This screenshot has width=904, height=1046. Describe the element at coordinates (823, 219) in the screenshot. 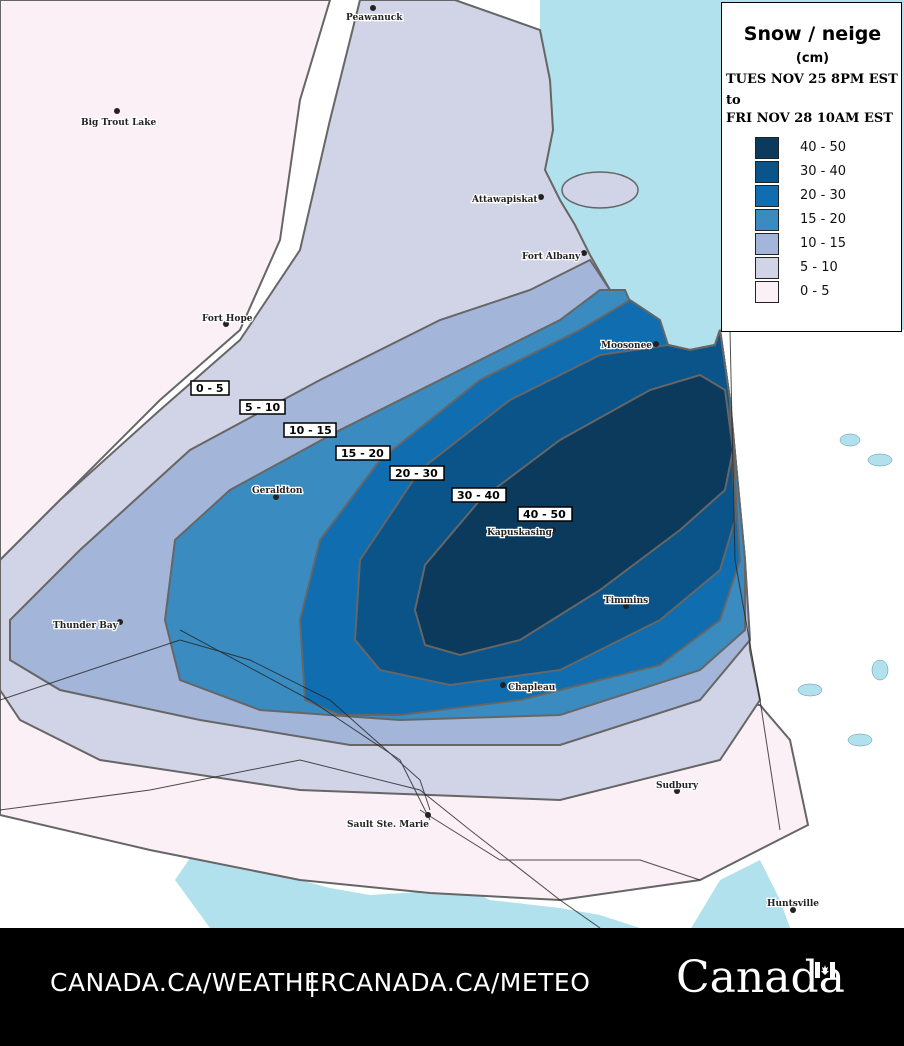

I see `legend-class-label: 15 - 20` at that location.